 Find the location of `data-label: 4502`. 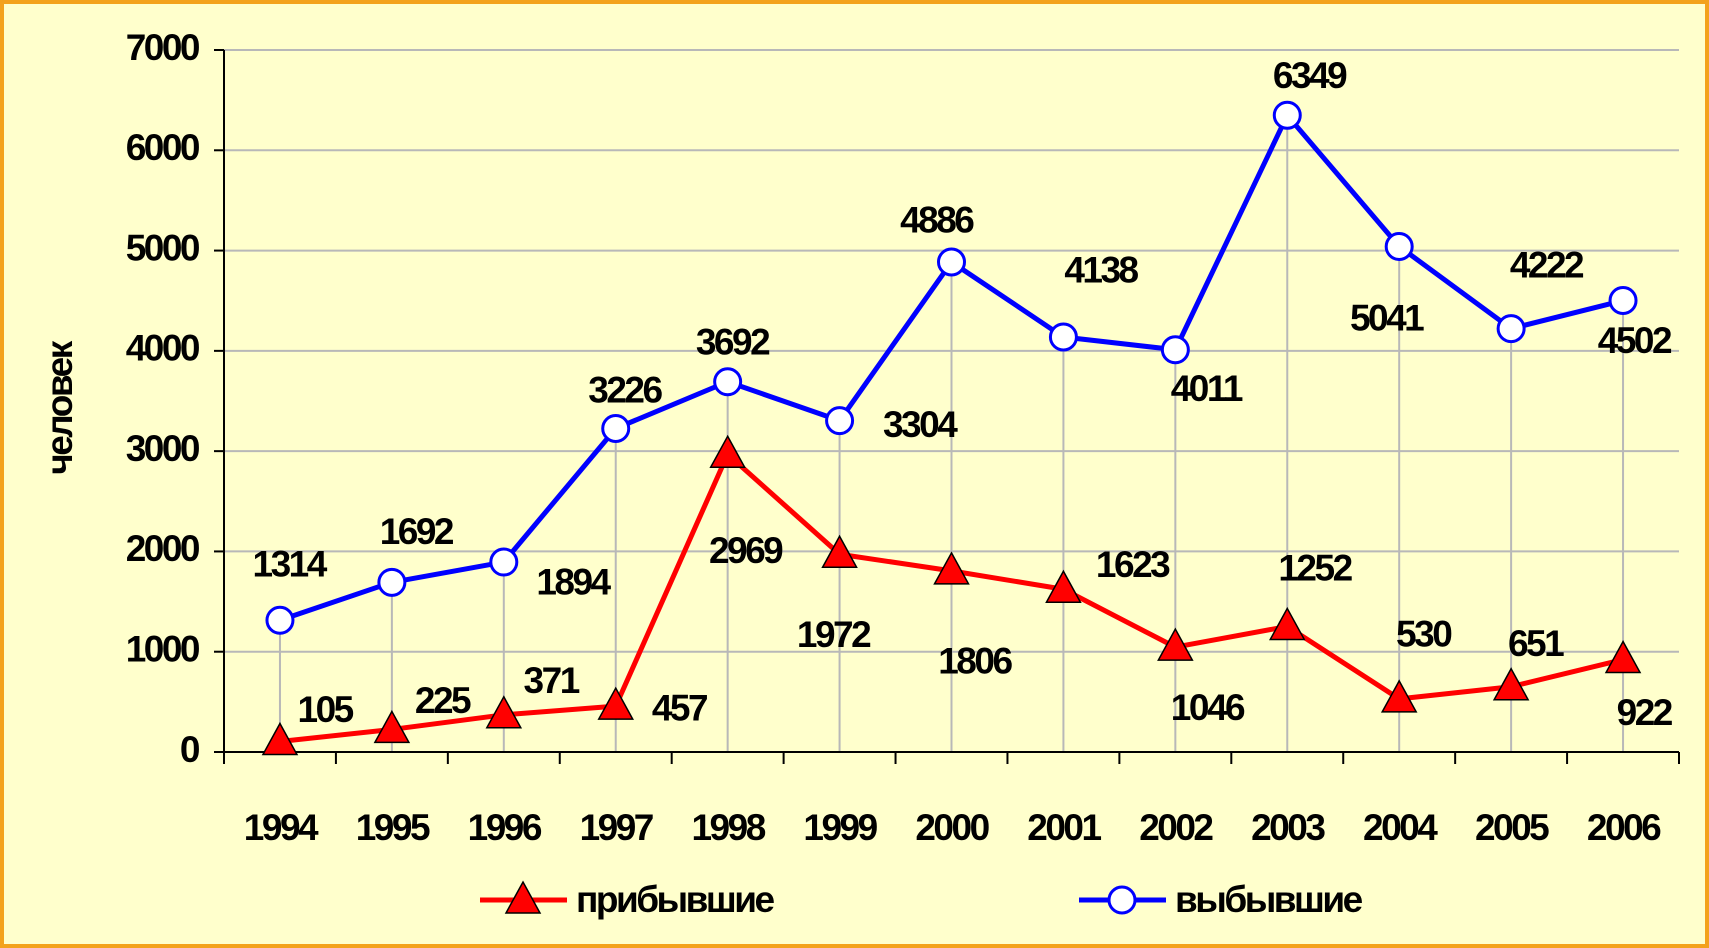

data-label: 4502 is located at coordinates (1635, 340).